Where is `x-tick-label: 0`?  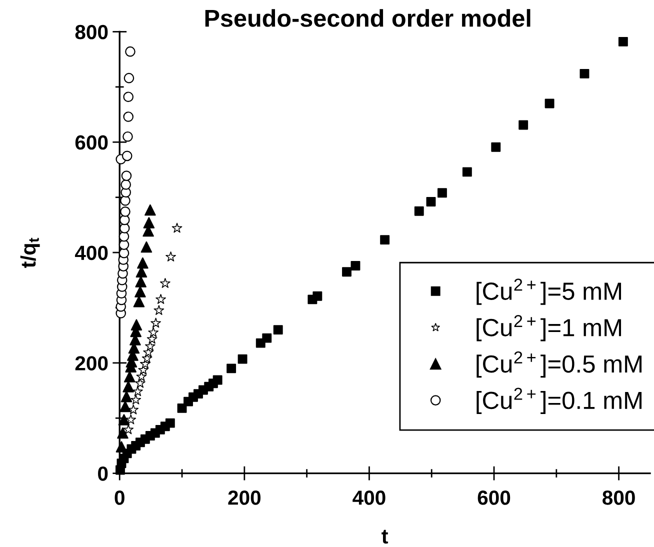 x-tick-label: 0 is located at coordinates (119, 497).